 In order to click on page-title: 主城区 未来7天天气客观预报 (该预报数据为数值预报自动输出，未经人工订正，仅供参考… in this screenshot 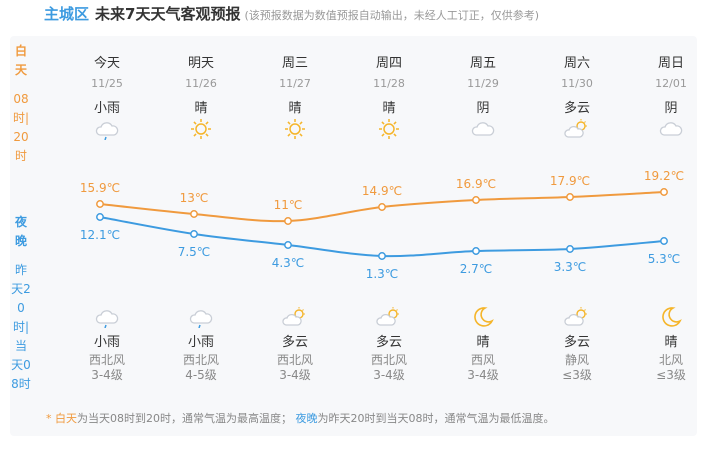, I will do `click(291, 13)`.